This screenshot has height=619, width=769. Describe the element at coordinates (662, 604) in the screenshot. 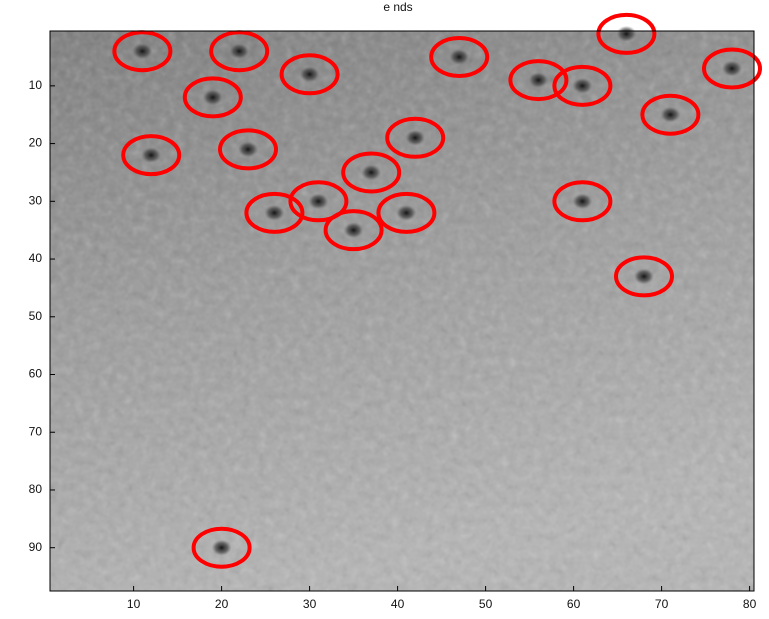

I see `x-tick-label: 70` at that location.